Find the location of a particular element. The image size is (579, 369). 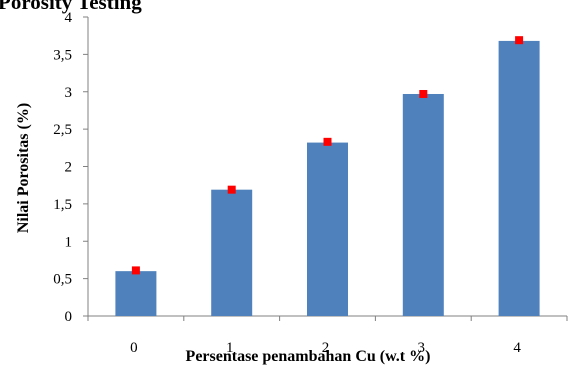

x-tick-label: 3 is located at coordinates (422, 348).